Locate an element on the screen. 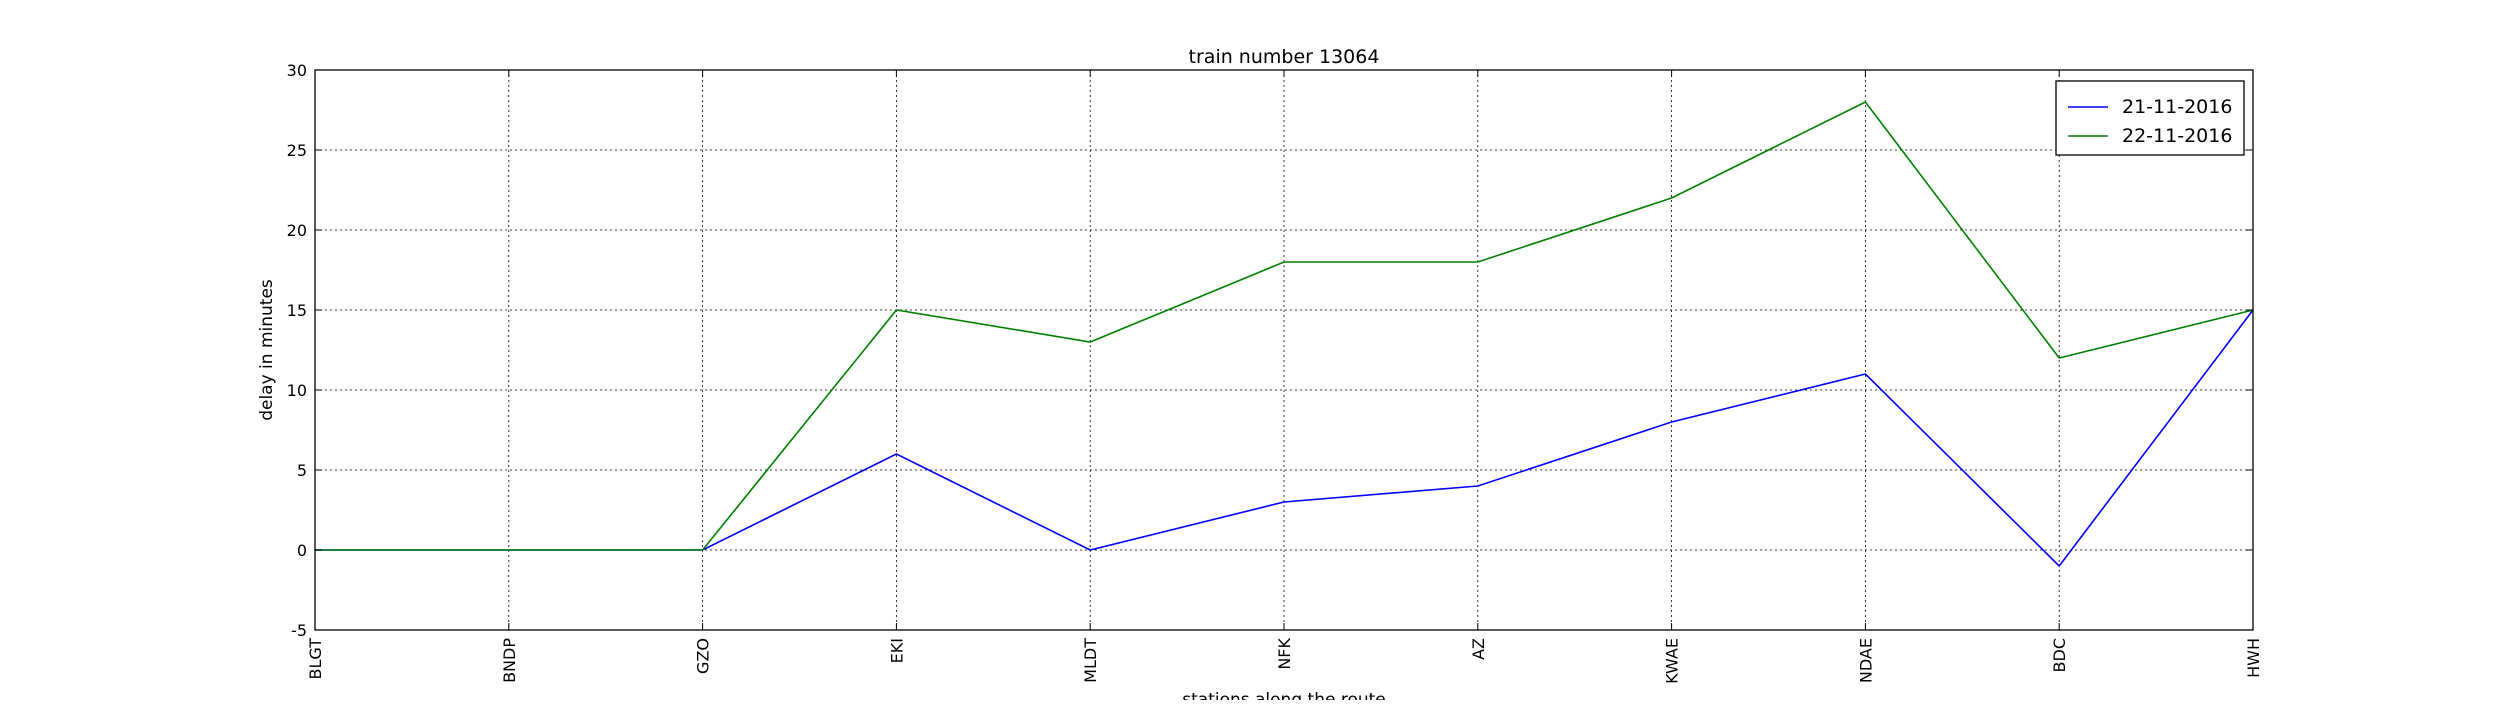 The width and height of the screenshot is (2500, 704). y-tick-label: 5 is located at coordinates (302, 470).